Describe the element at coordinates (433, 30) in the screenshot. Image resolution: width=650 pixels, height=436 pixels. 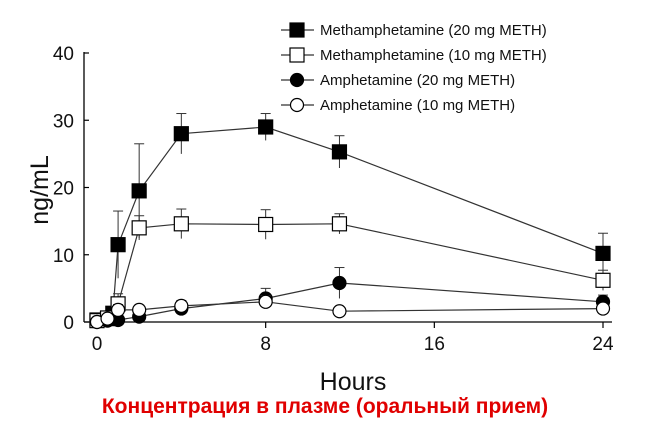
I see `legend-label: Methamphetamine (20 mg METH)` at that location.